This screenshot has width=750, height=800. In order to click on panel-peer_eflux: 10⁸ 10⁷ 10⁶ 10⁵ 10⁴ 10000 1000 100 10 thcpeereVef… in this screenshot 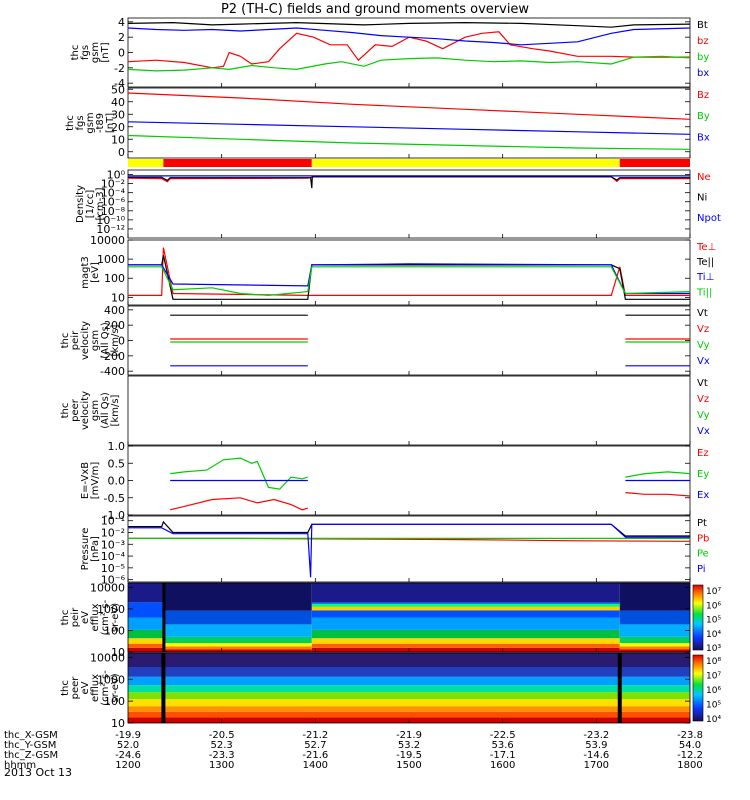, I will do `click(390, 690)`.